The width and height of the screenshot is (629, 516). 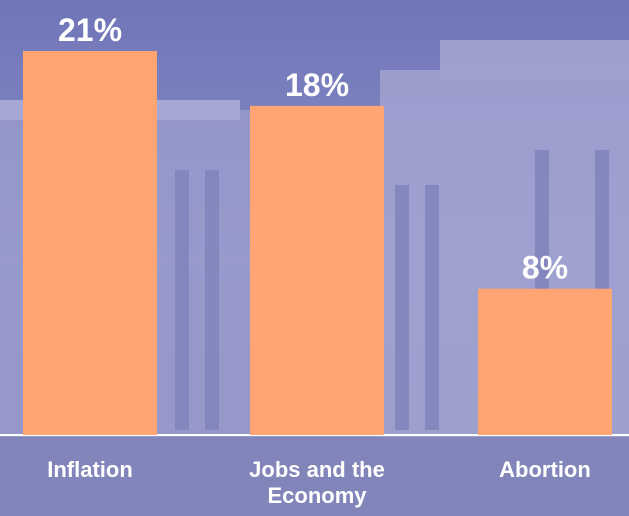 I want to click on category-label: Inflation, so click(x=90, y=469).